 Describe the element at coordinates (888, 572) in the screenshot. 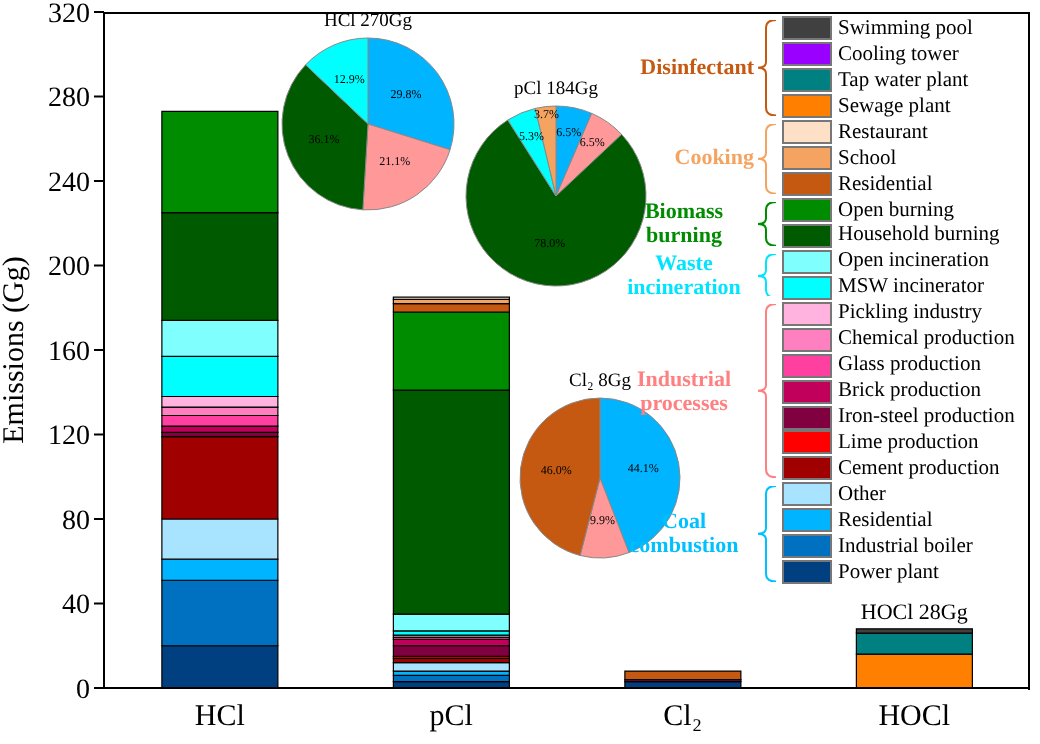

I see `legend-label: Power plant` at that location.